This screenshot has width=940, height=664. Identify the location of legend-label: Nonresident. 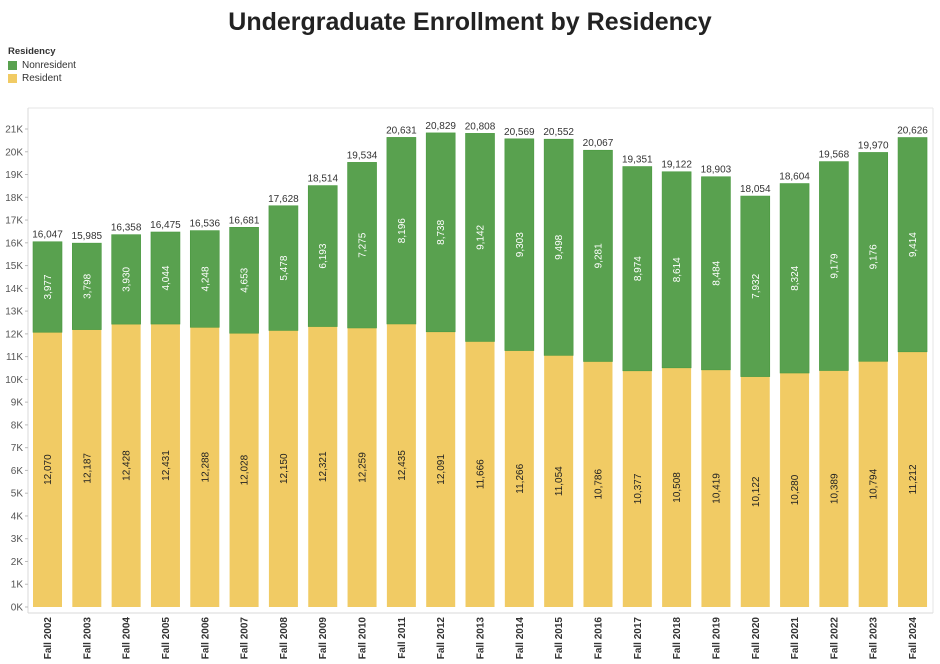
(49, 65).